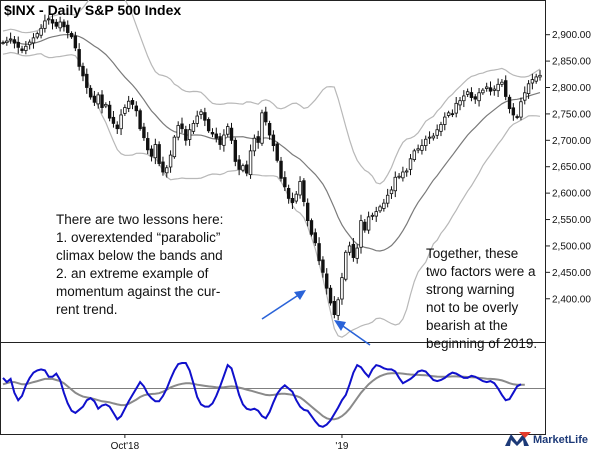 The image size is (600, 453). Describe the element at coordinates (92, 10) in the screenshot. I see `chart-title: $INX - Daily S&P 500 Index` at that location.